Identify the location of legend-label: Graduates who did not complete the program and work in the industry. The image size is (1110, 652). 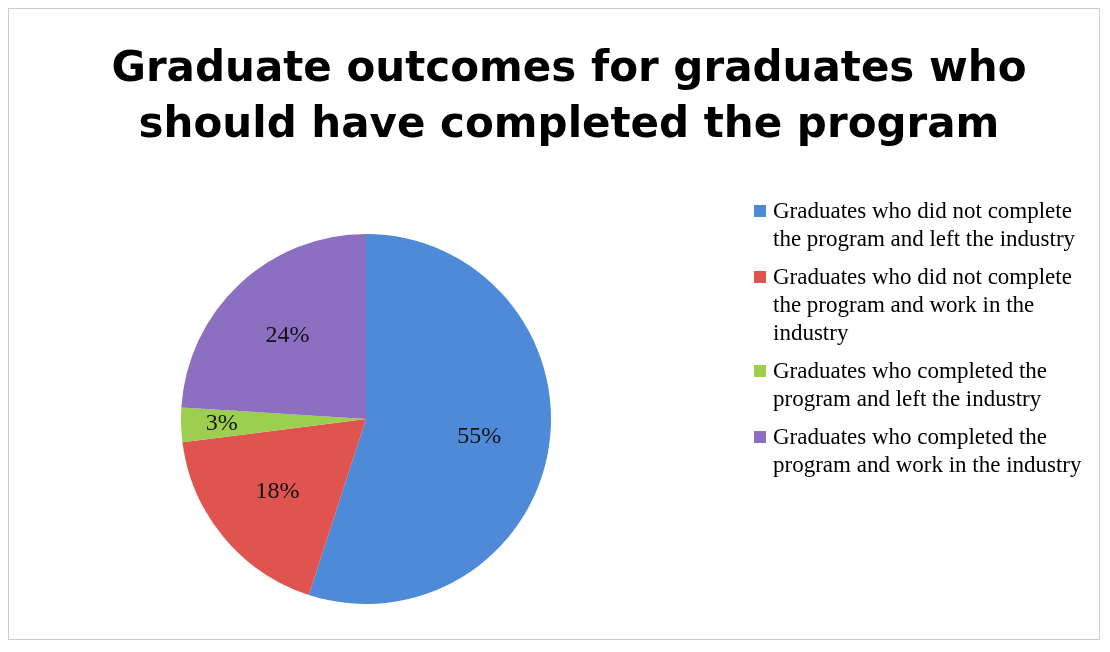
(923, 305).